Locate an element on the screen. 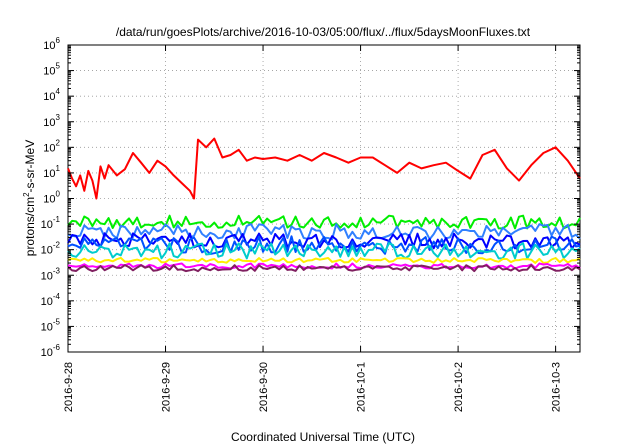  y-tick-exponent: -4 is located at coordinates (57, 296).